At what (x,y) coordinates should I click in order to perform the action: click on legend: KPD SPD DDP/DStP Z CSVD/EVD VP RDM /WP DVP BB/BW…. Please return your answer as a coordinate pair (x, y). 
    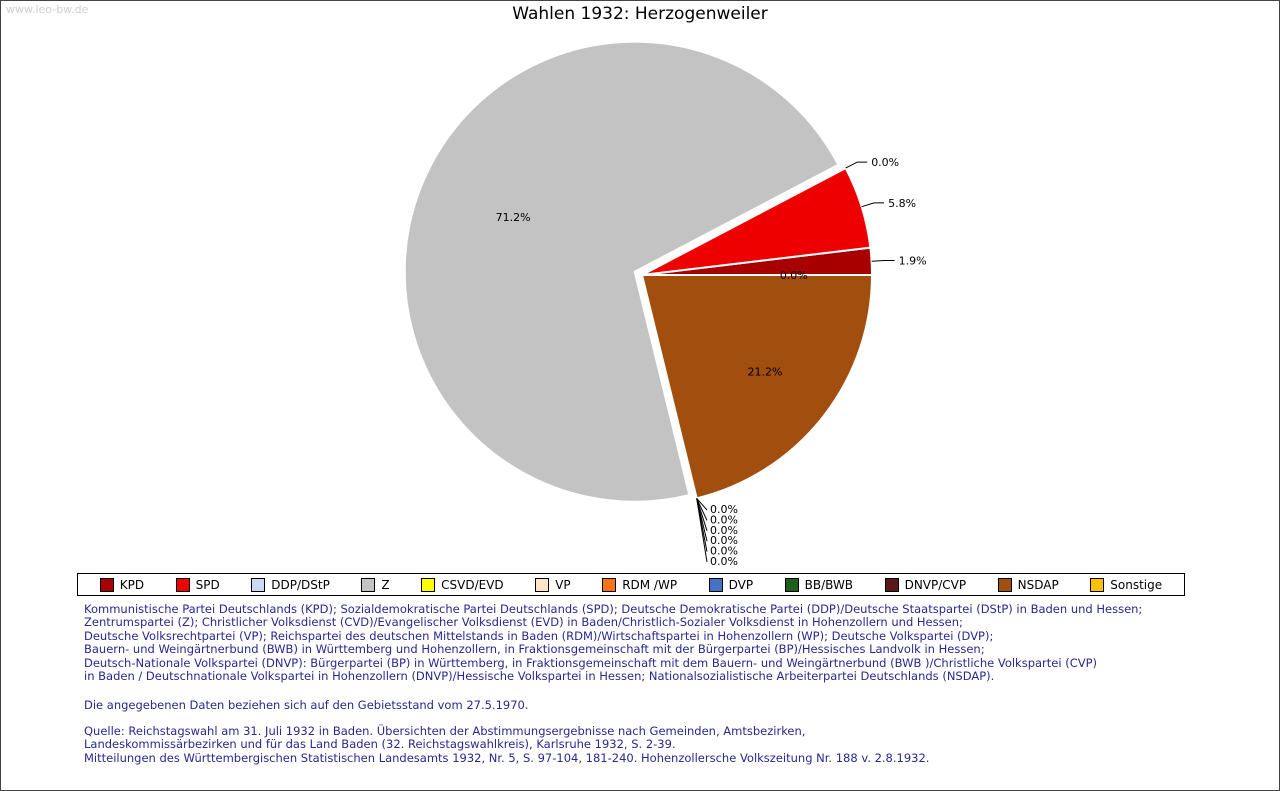
    Looking at the image, I should click on (631, 584).